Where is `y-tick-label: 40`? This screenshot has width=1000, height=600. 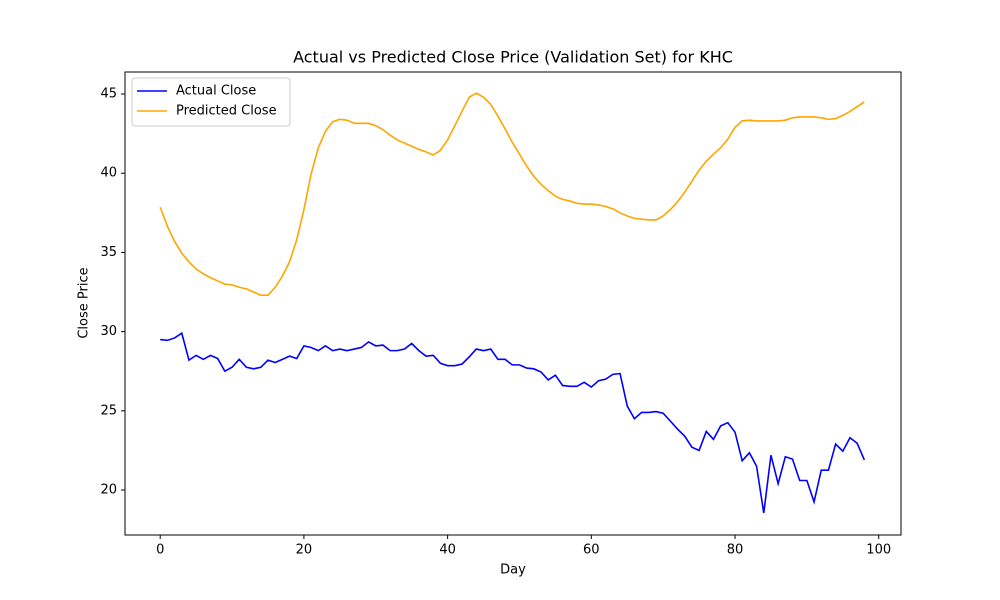 y-tick-label: 40 is located at coordinates (108, 173).